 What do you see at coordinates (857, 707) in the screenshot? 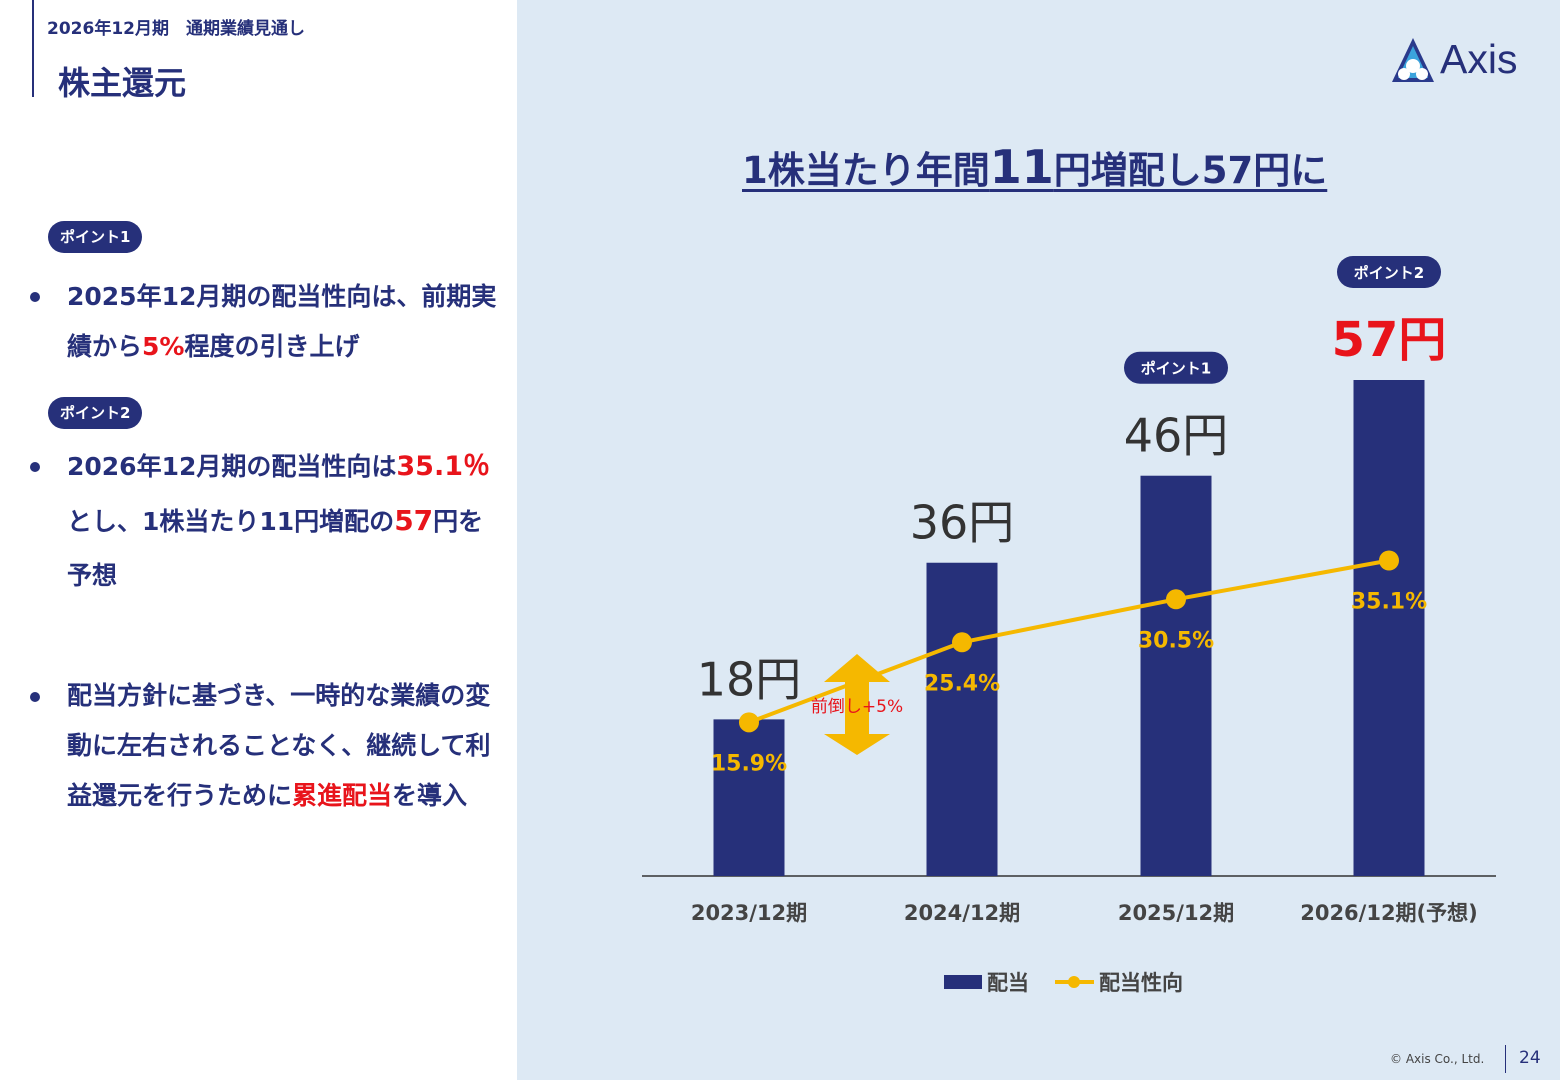
I see `annotation-label: 前倒し+5%` at bounding box center [857, 707].